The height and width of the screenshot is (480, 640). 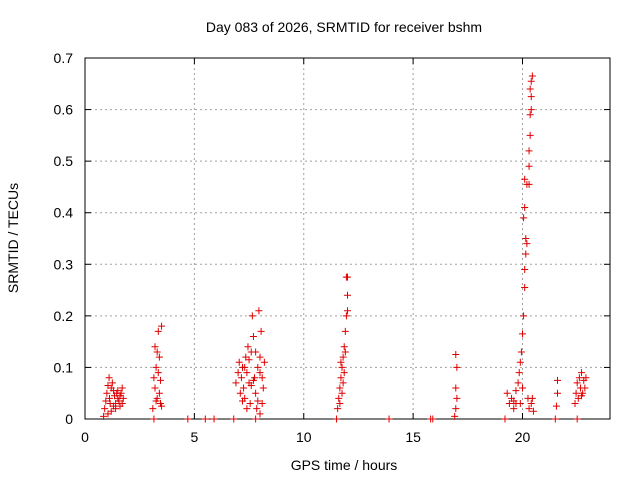 What do you see at coordinates (64, 367) in the screenshot?
I see `y-tick-label: 0.1` at bounding box center [64, 367].